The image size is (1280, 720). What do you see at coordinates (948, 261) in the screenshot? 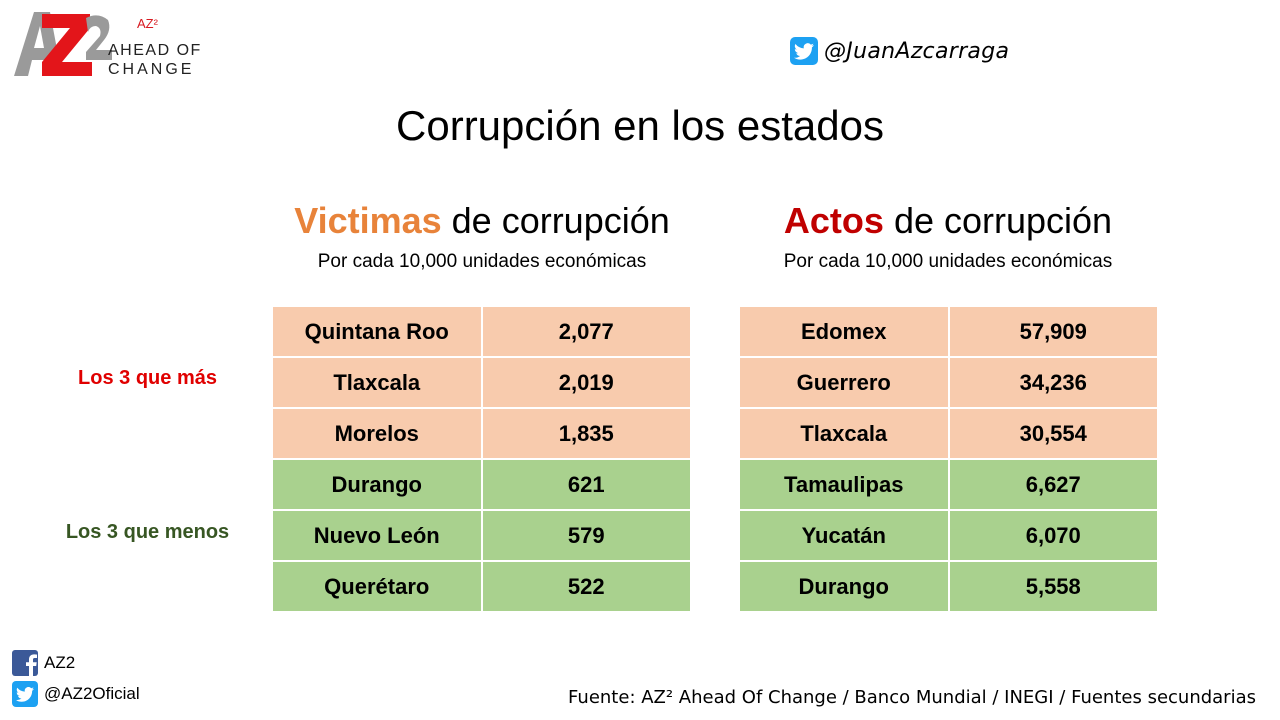
I see `actos-subtitle: Por cada 10,000 unidades económicas` at bounding box center [948, 261].